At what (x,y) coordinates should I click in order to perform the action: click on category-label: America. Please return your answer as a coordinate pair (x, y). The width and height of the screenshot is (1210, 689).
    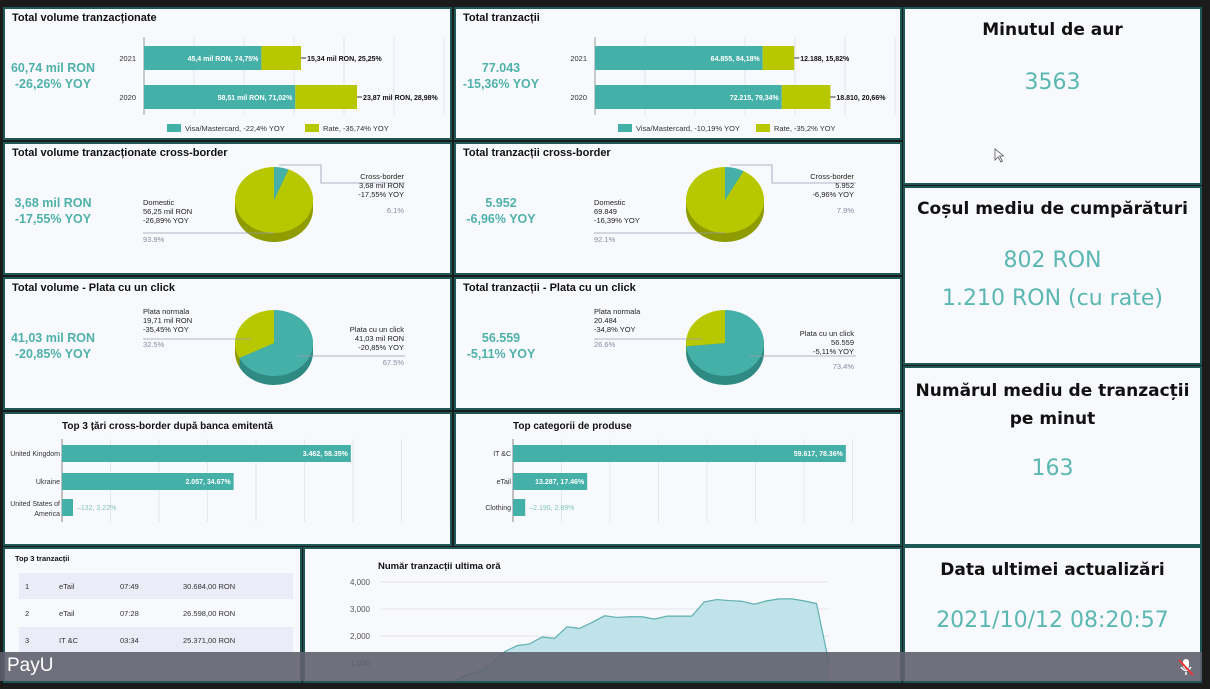
    Looking at the image, I should click on (47, 514).